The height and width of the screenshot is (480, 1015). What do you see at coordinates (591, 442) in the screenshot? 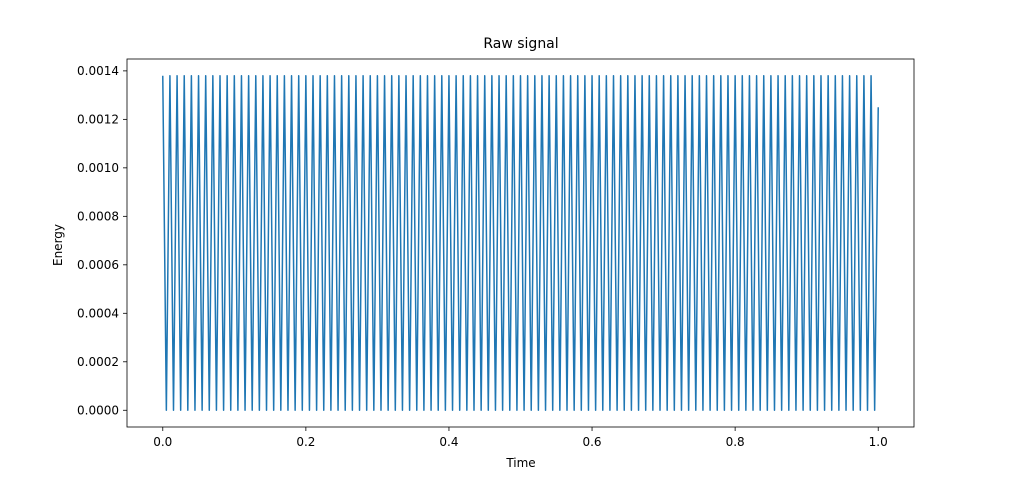
I see `x-tick-label: 0.6` at bounding box center [591, 442].